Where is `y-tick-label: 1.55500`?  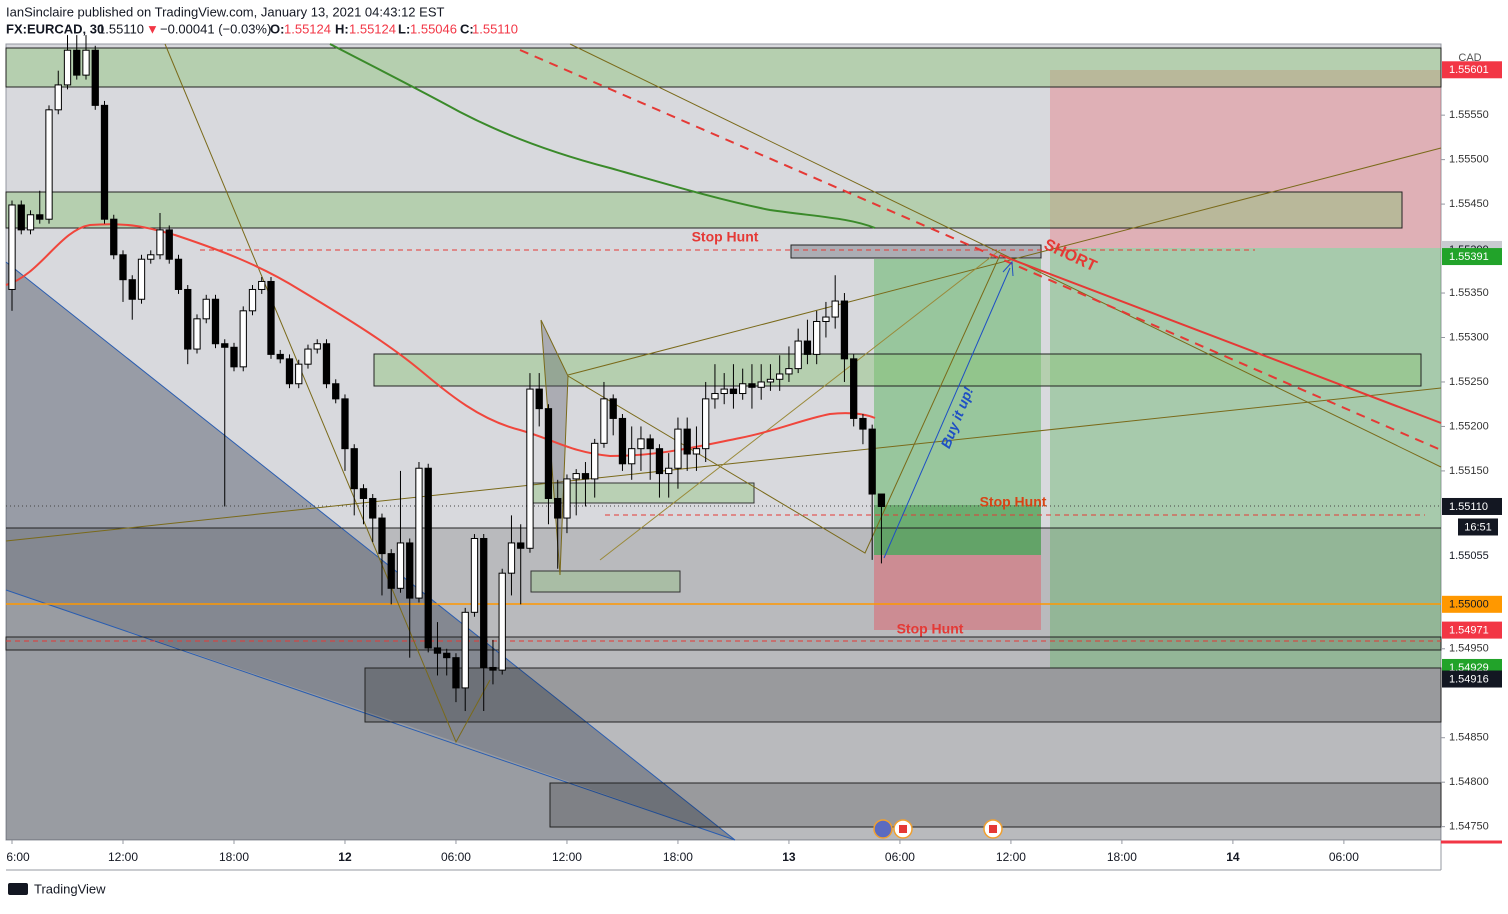 y-tick-label: 1.55500 is located at coordinates (1469, 160).